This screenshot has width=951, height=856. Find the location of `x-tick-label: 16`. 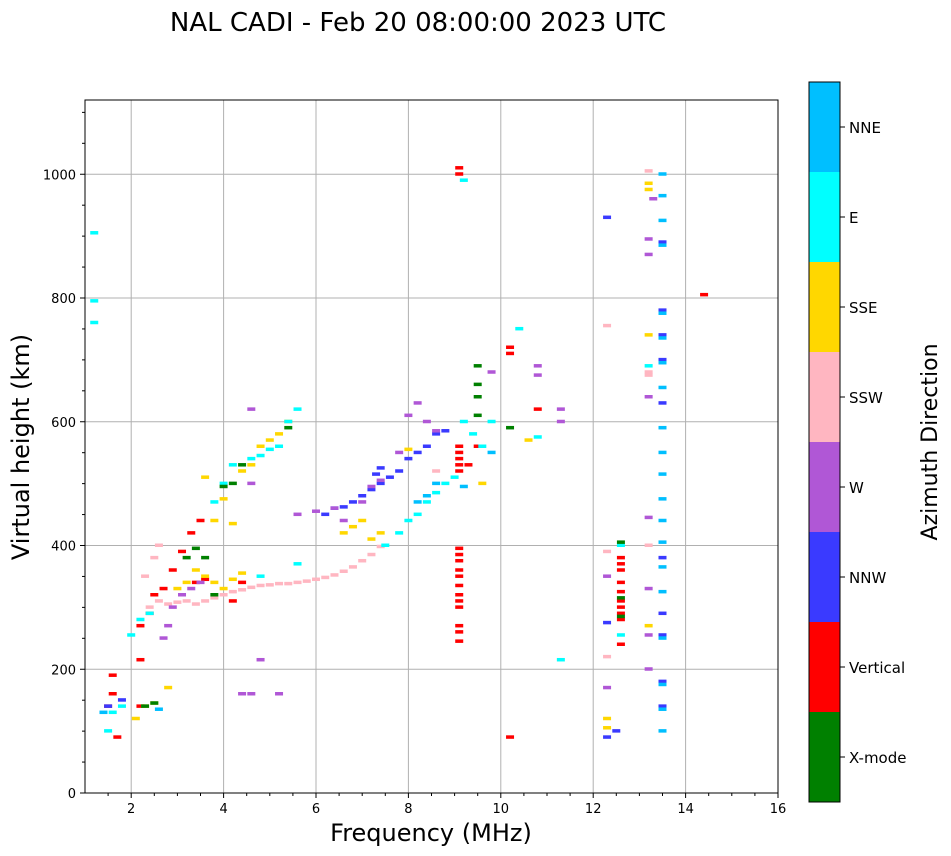

x-tick-label: 16 is located at coordinates (778, 809).